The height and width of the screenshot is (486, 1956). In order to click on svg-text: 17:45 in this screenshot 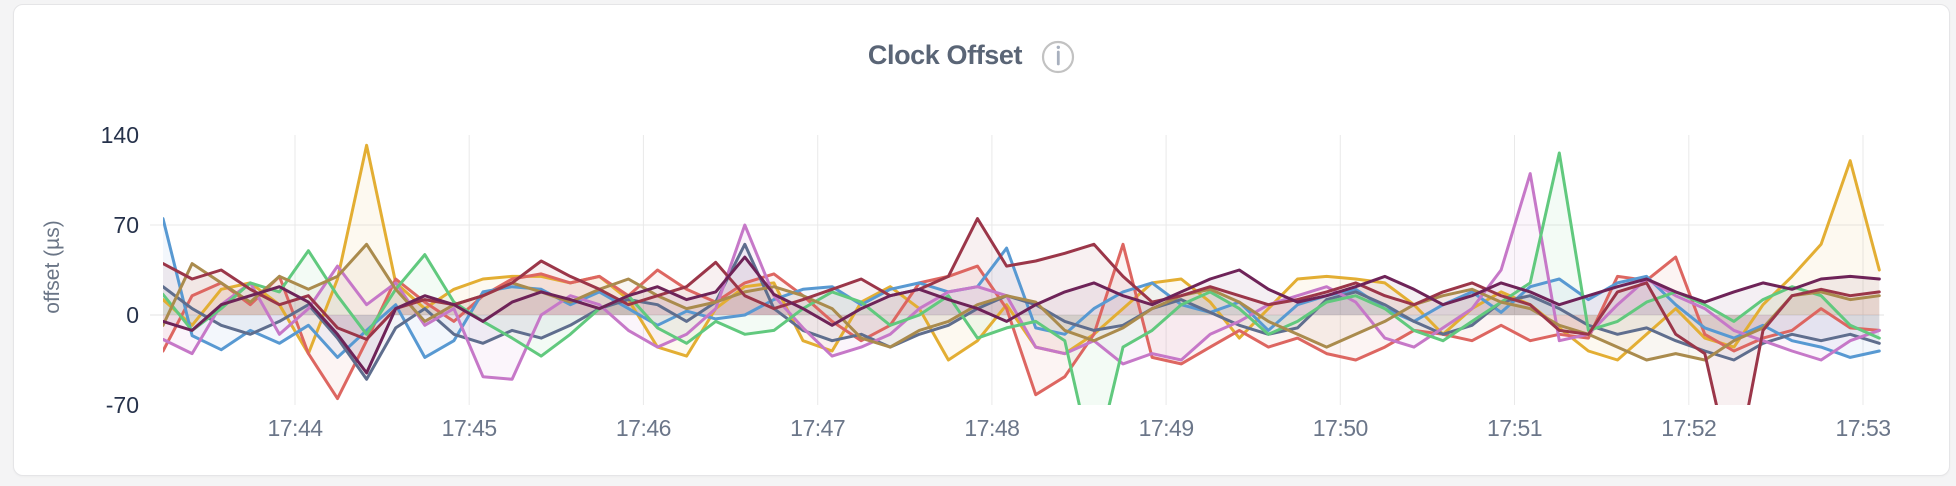, I will do `click(469, 428)`.